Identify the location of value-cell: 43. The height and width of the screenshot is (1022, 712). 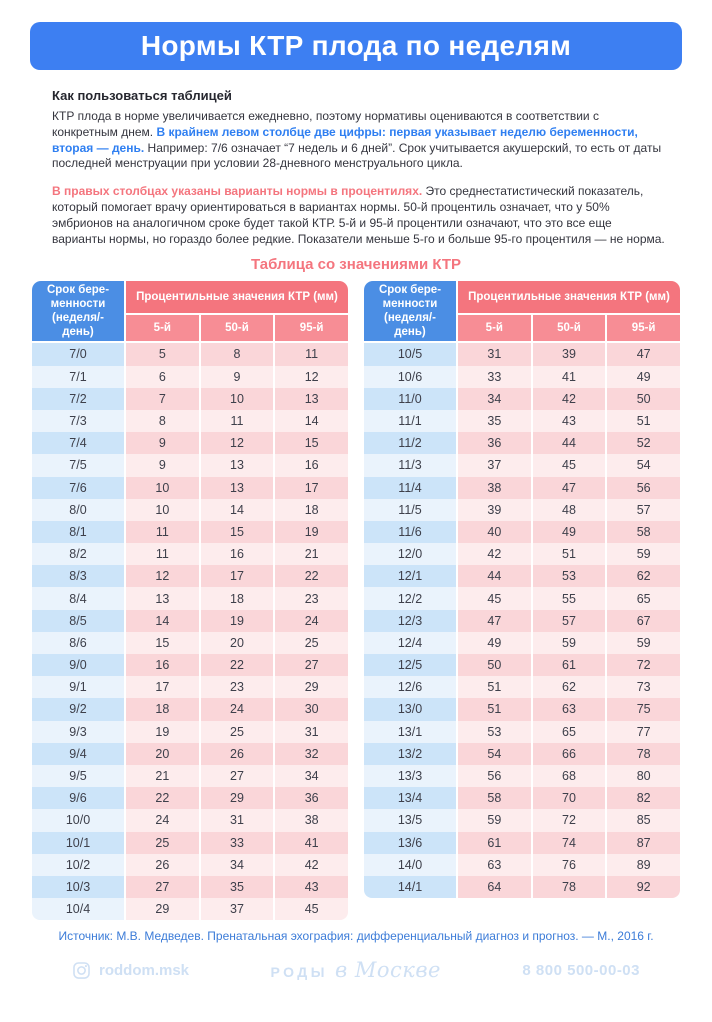
(569, 421).